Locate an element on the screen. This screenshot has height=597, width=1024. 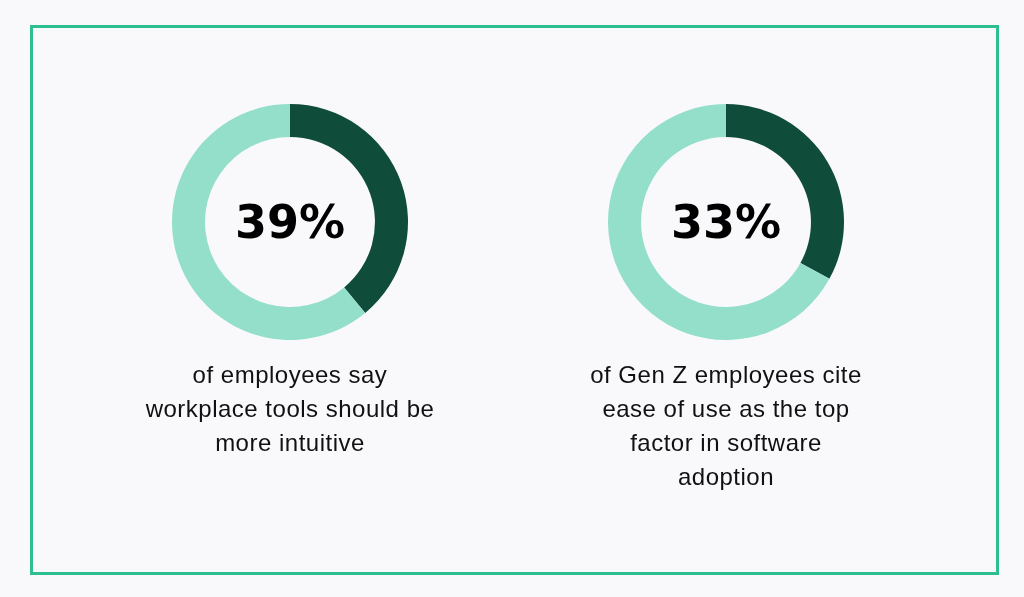
text: of Gen Z employees cite ease of use as the top factor in software adoption is located at coordinates (726, 426).